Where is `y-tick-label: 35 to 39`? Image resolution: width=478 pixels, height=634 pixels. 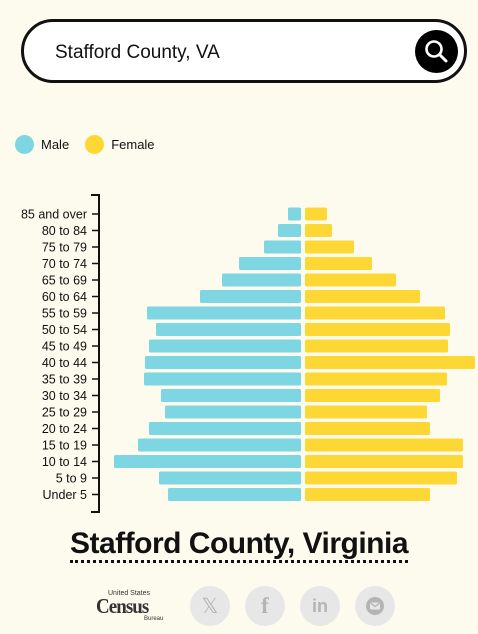 y-tick-label: 35 to 39 is located at coordinates (64, 380).